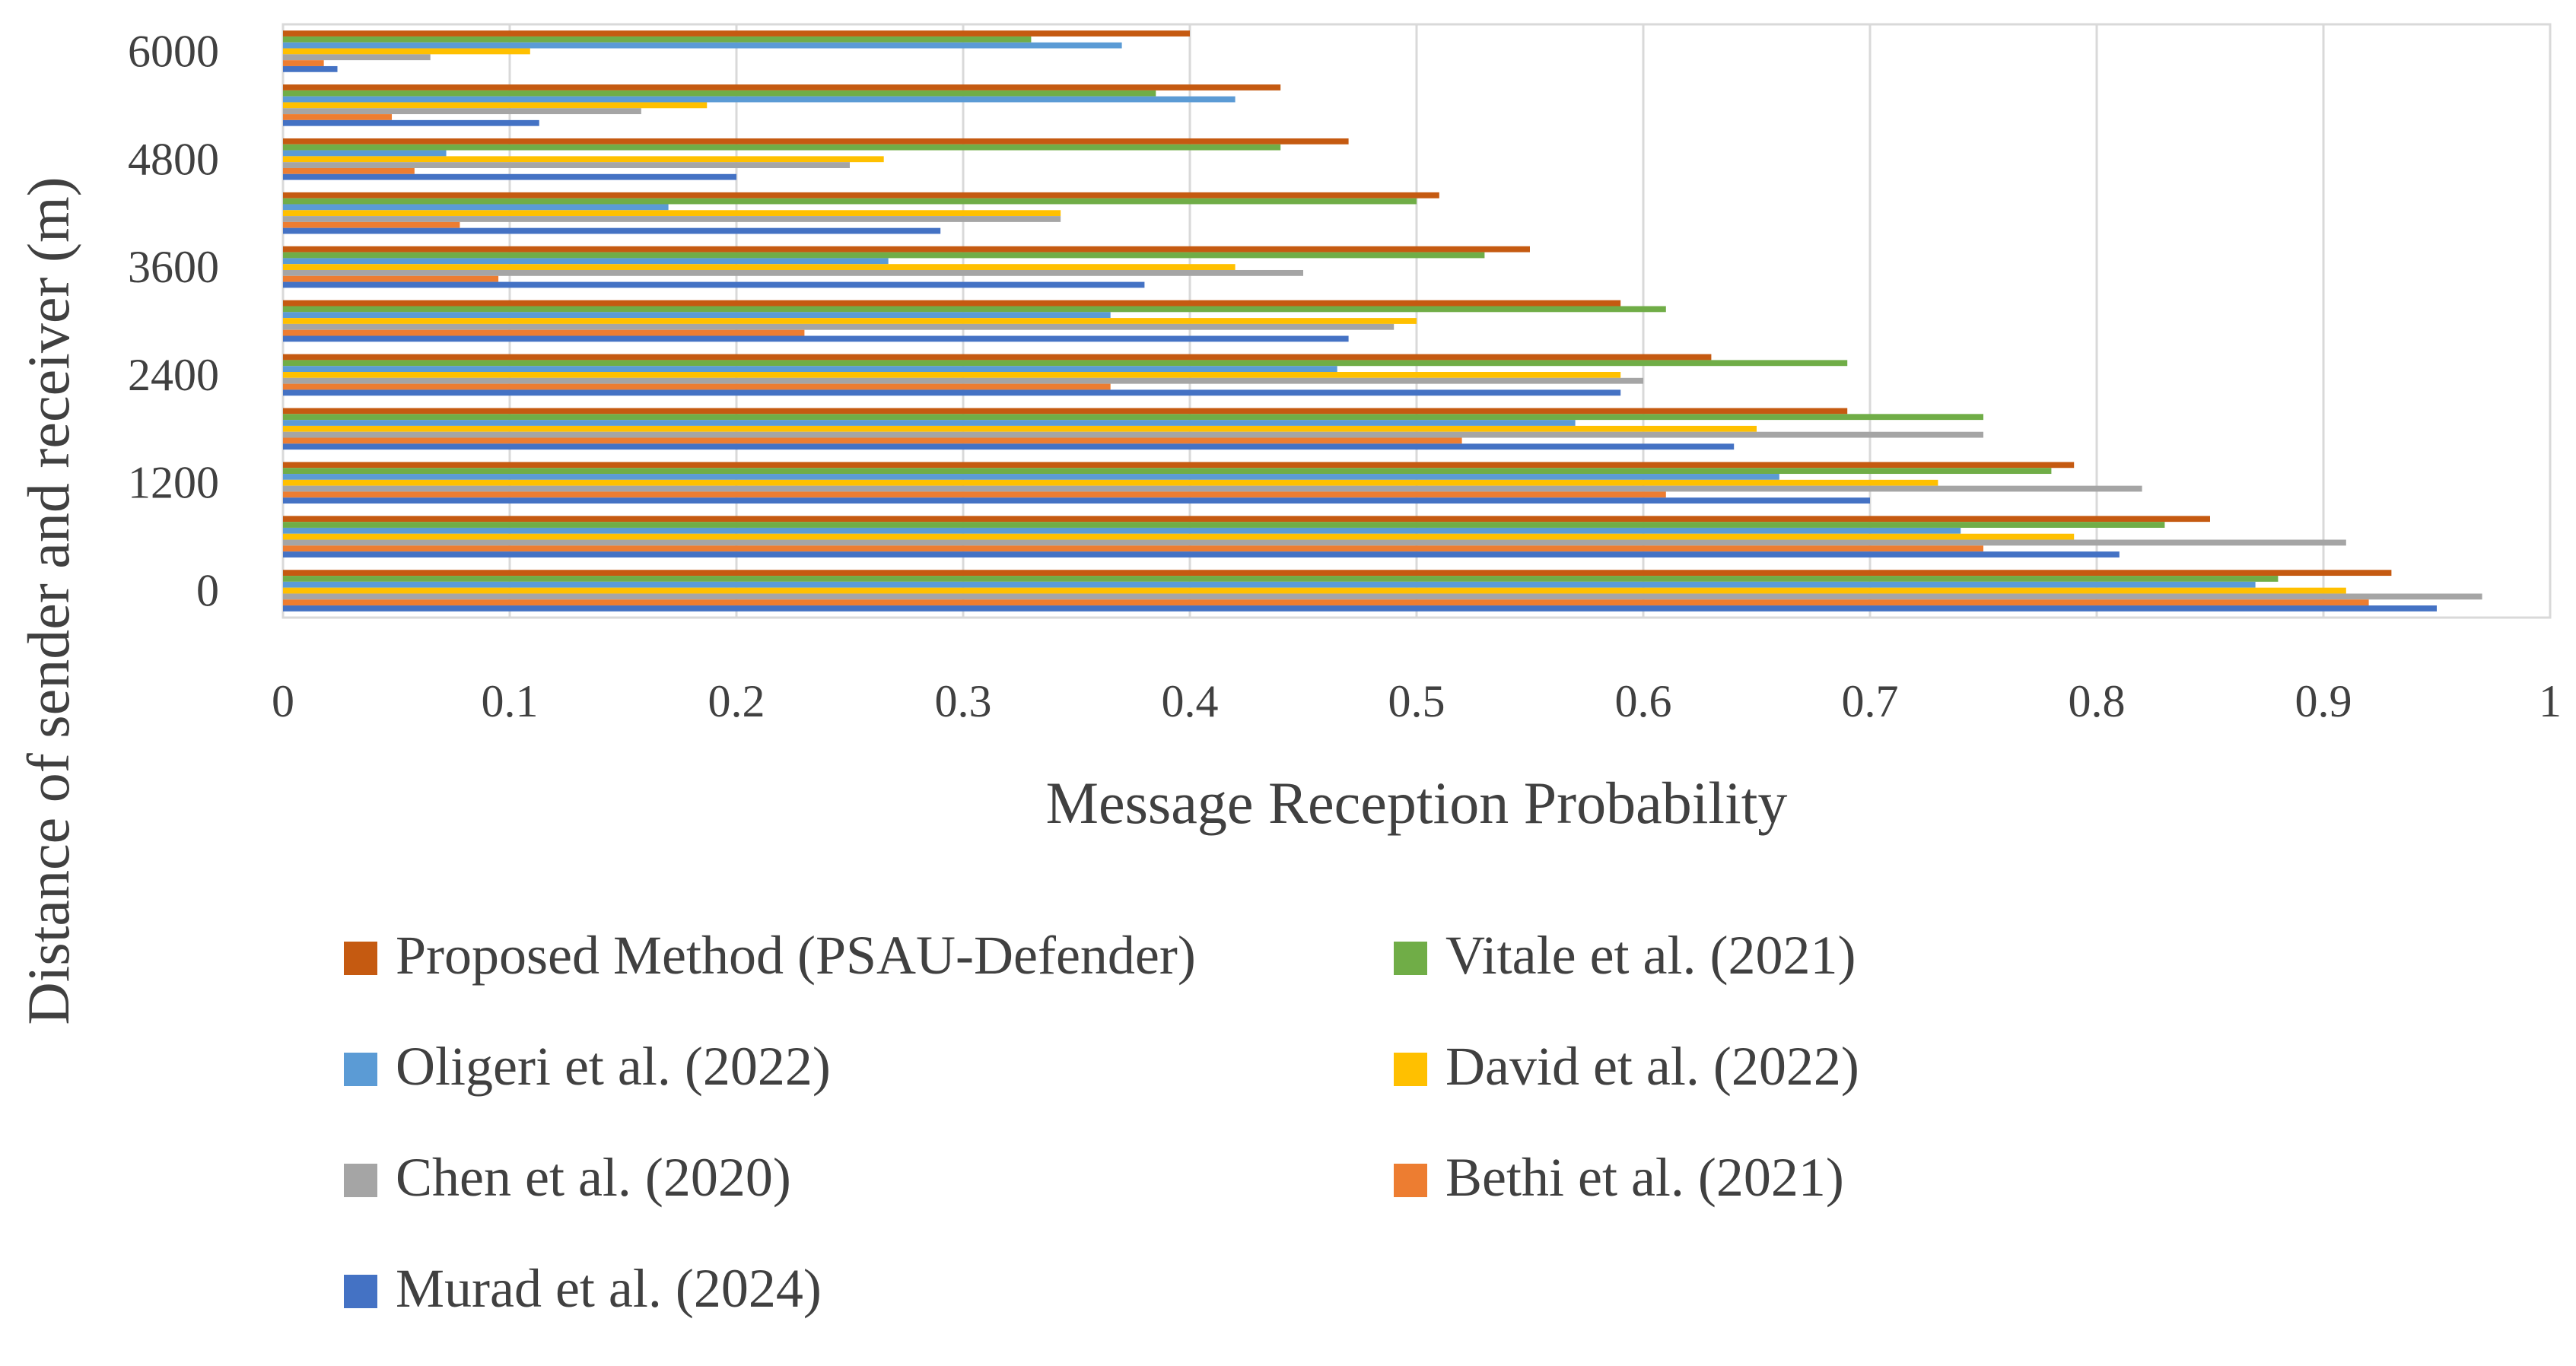 Image resolution: width=2576 pixels, height=1366 pixels. I want to click on legend-item: Vitale et al. (2021), so click(1625, 956).